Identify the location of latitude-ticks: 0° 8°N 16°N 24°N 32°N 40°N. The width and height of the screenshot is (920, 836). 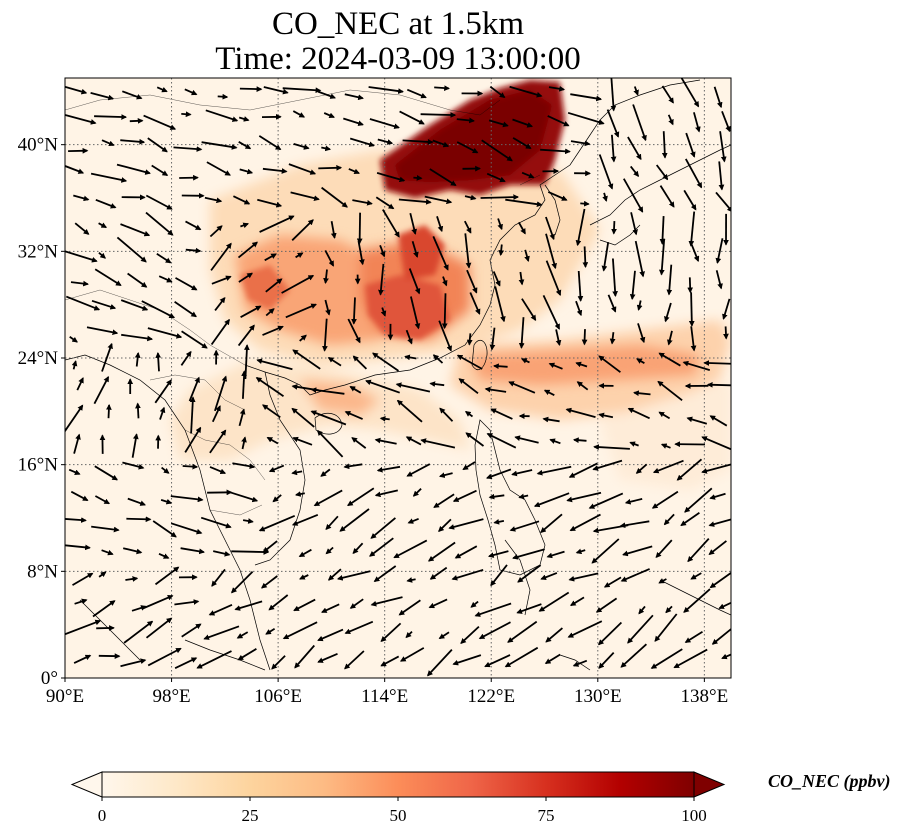
(41, 412).